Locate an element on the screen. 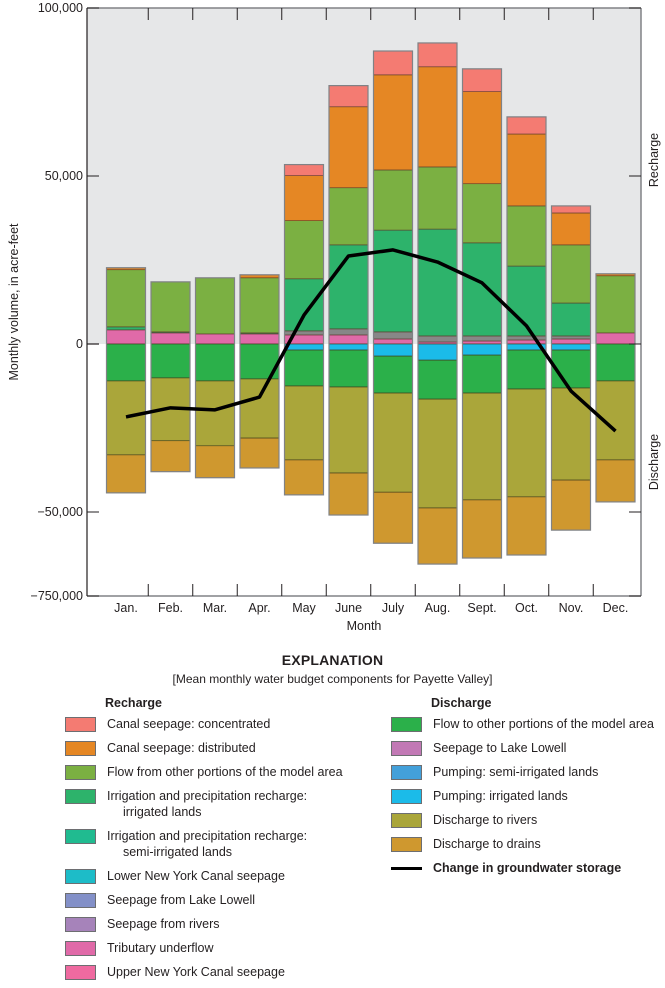 The image size is (665, 988). x-tick-label: Nov. is located at coordinates (571, 608).